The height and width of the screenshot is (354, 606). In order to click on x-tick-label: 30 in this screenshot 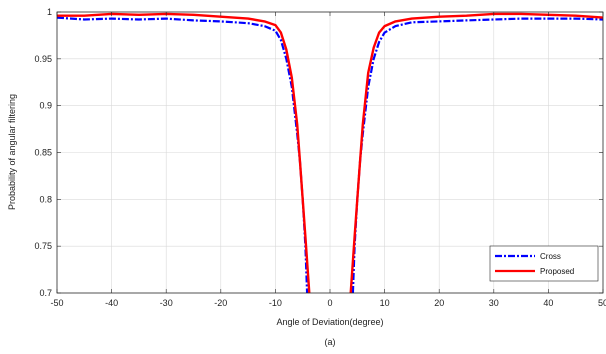, I will do `click(494, 303)`.